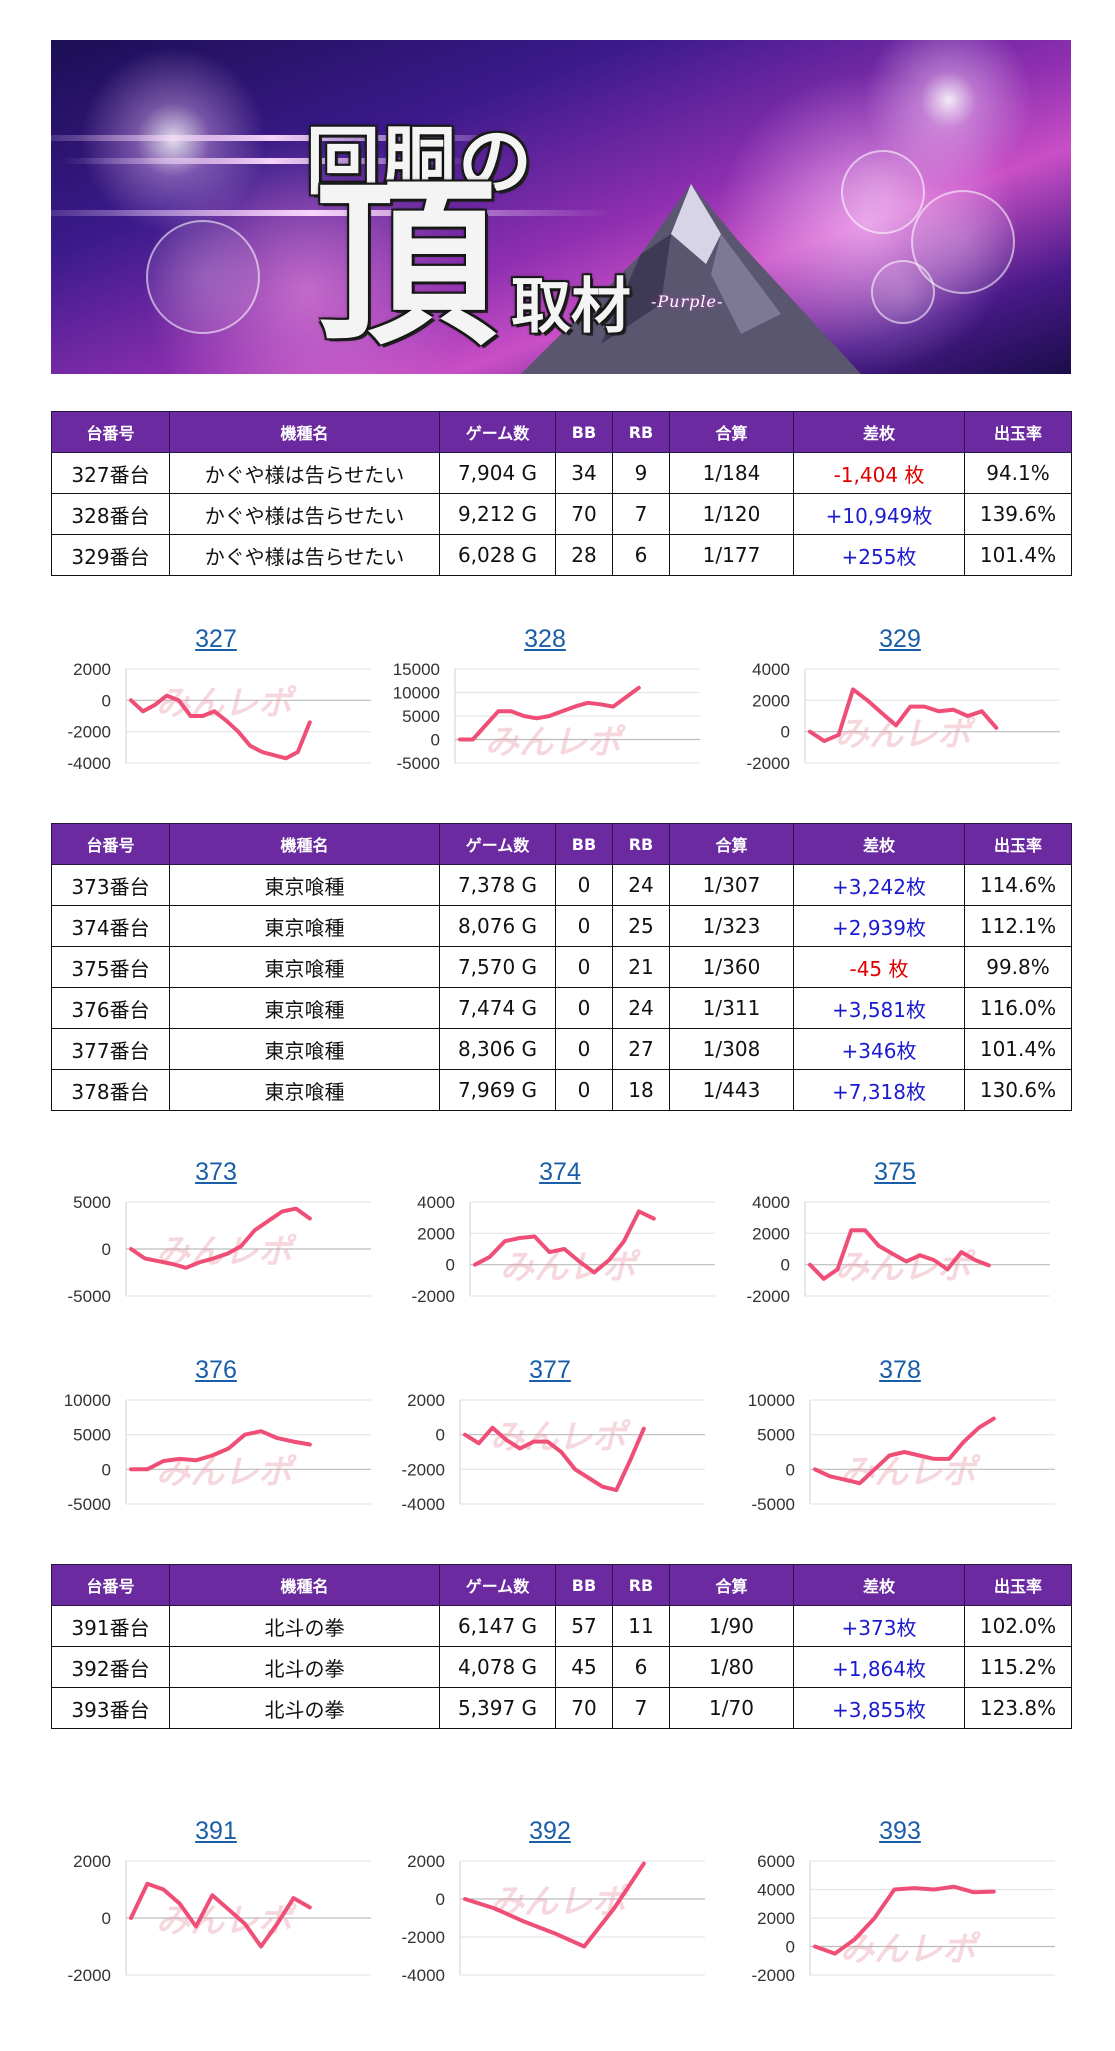 Image resolution: width=1115 pixels, height=2051 pixels. I want to click on cell-combined: 1/311, so click(731, 1008).